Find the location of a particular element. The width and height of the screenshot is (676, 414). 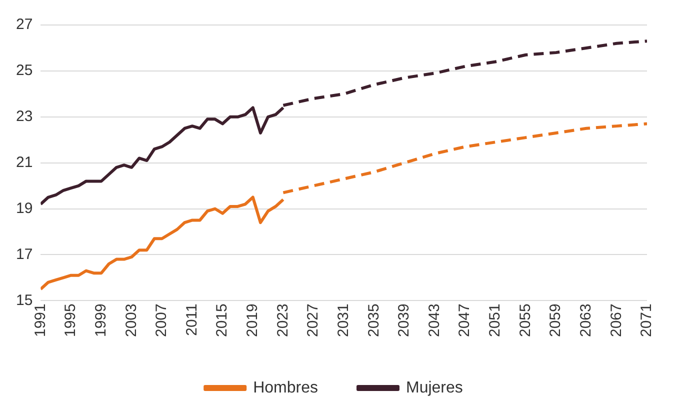

x-tick-label: 1999 is located at coordinates (101, 321).